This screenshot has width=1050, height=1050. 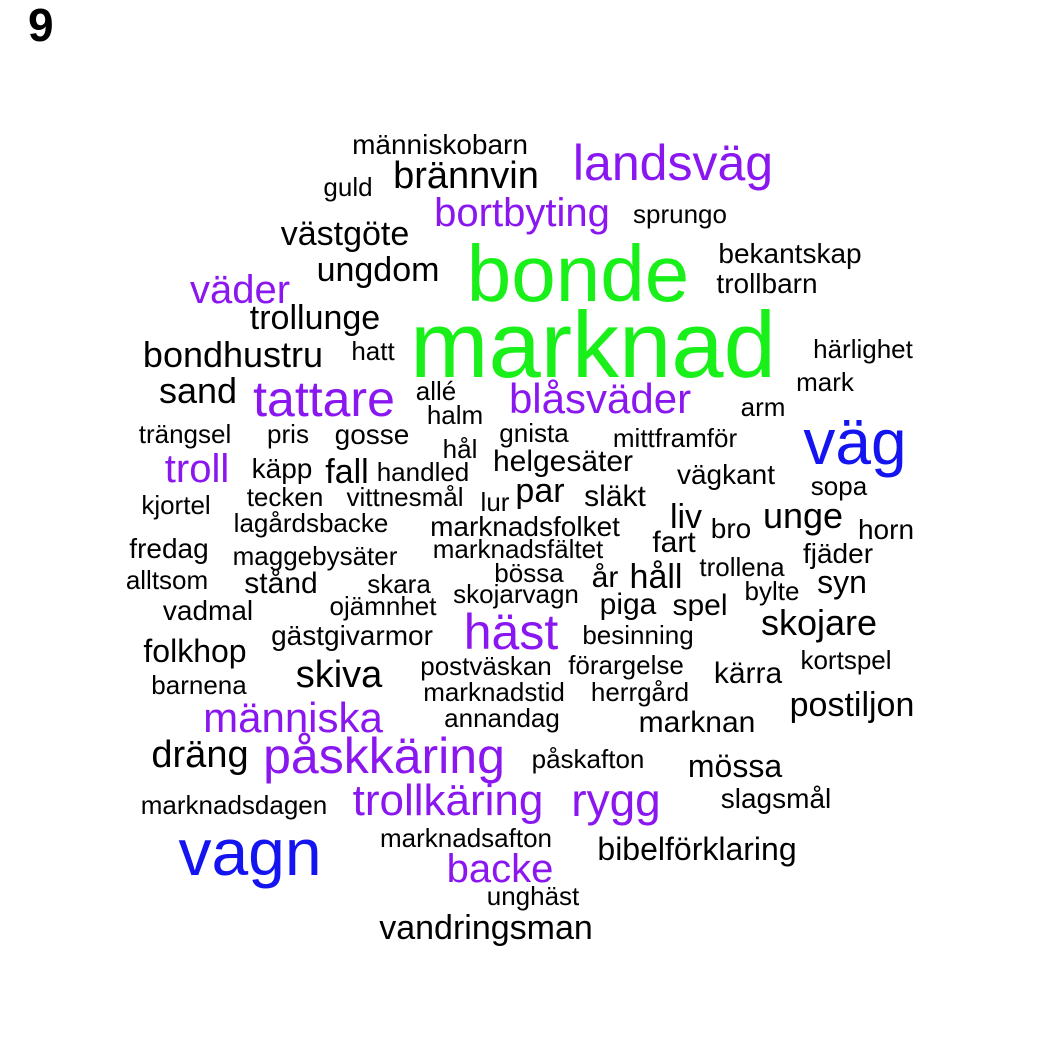 I want to click on word-hatt: hatt, so click(x=373, y=351).